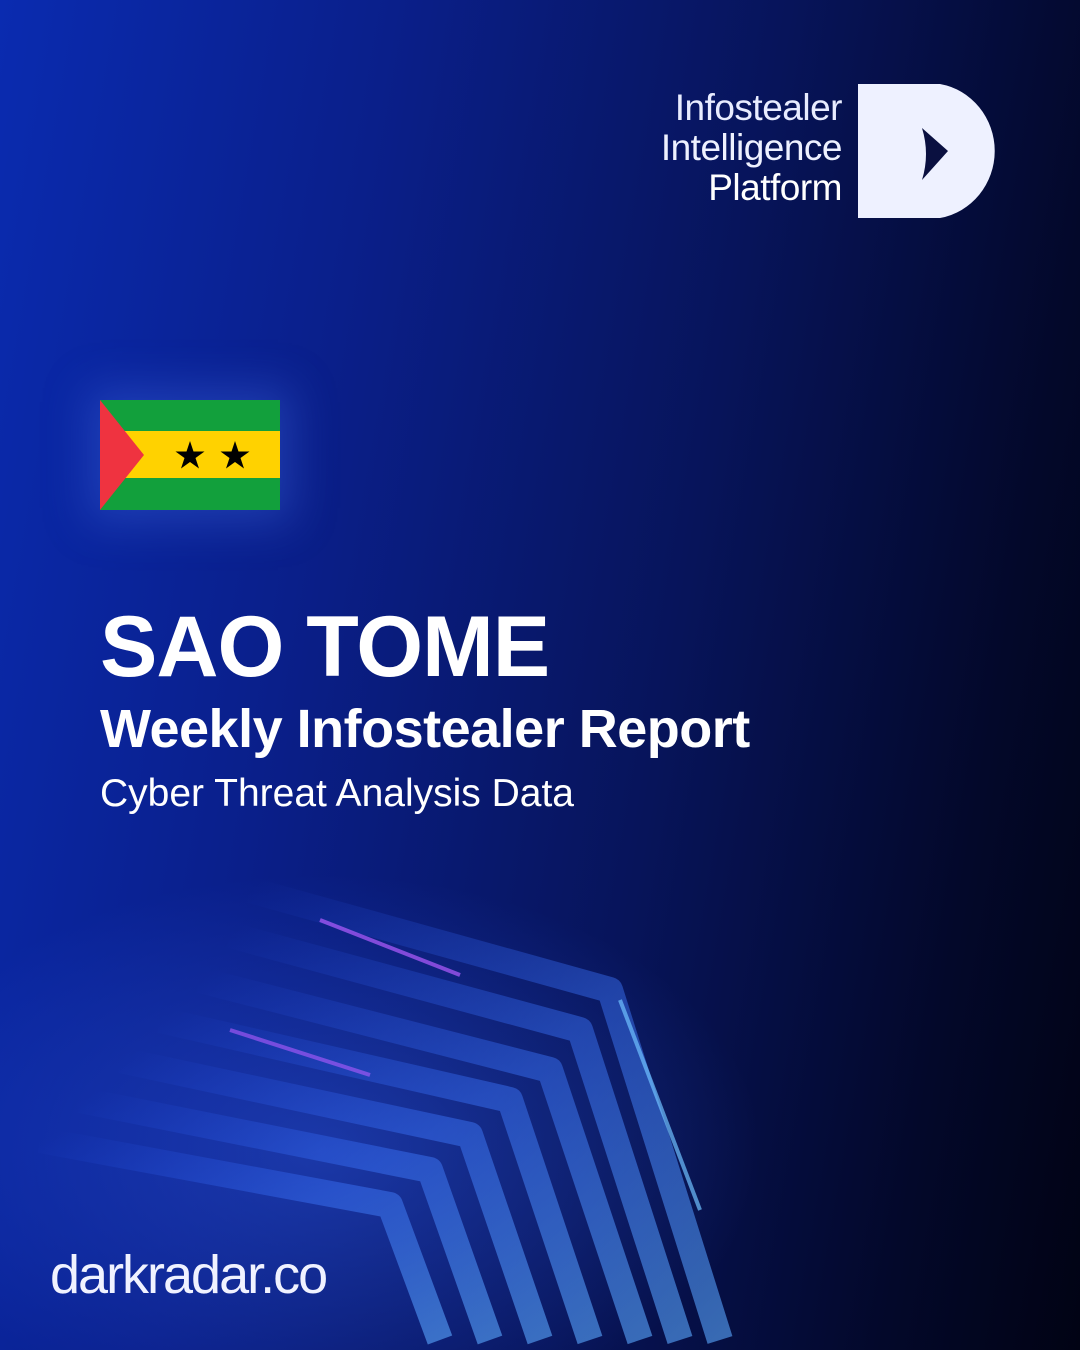  I want to click on sao-tome-flag, so click(190, 455).